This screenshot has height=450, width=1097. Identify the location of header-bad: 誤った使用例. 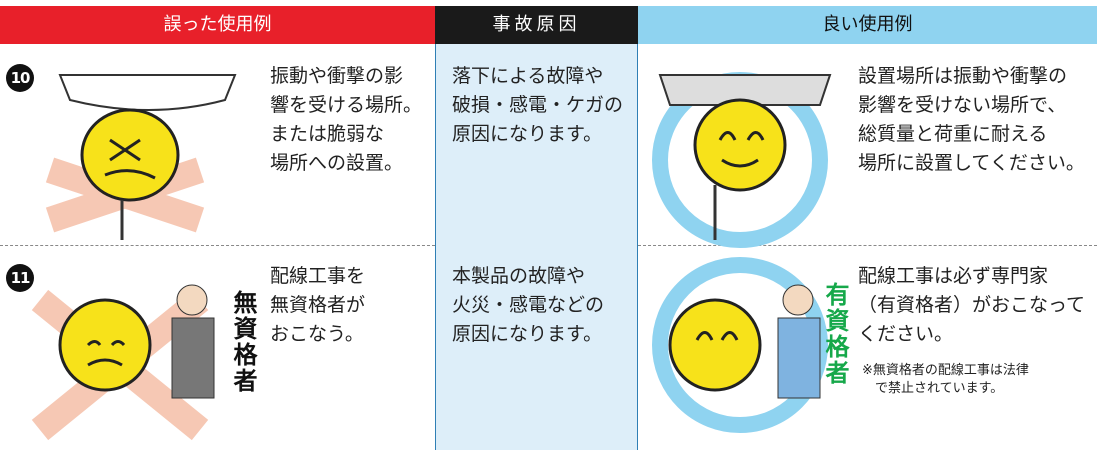
(217, 25).